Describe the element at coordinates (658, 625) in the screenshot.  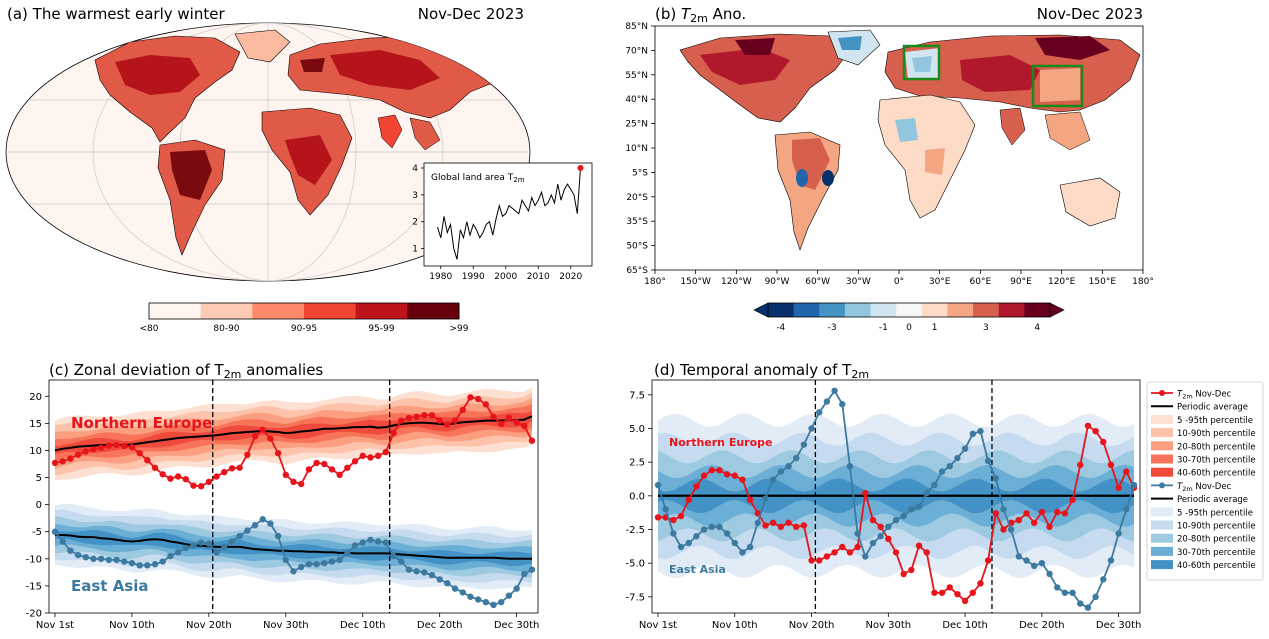
I see `x-tick-label: Nov 1st` at that location.